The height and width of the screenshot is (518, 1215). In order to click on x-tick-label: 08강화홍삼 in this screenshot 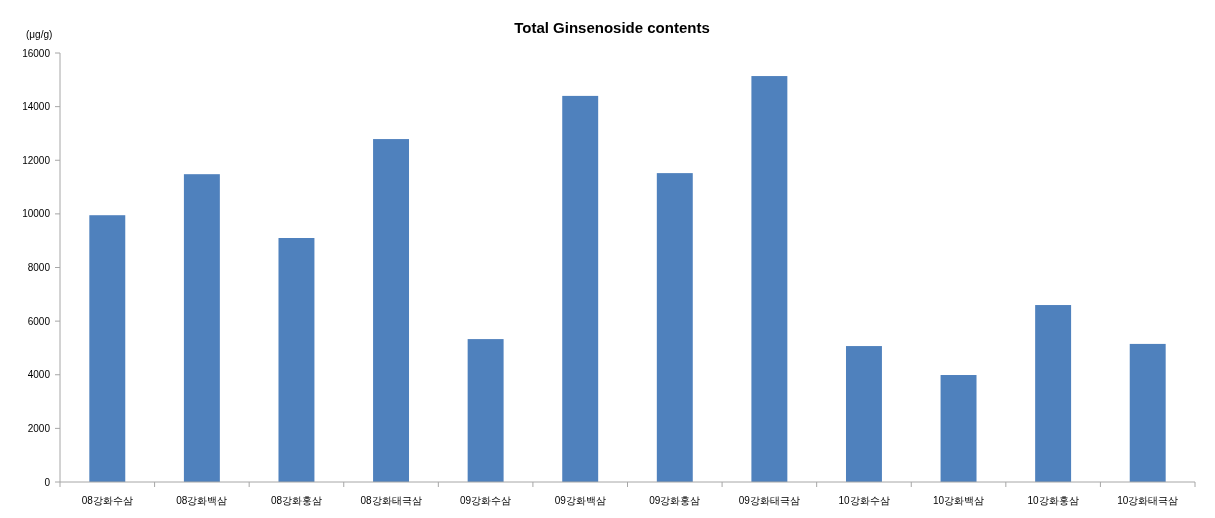, I will do `click(296, 500)`.